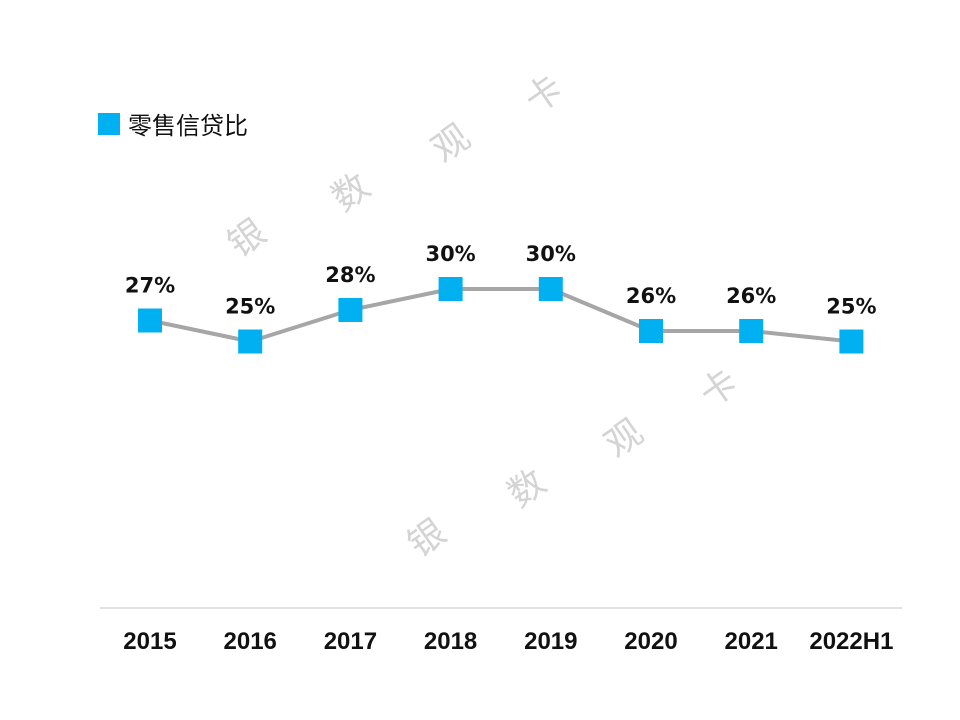 Image resolution: width=960 pixels, height=720 pixels. What do you see at coordinates (751, 641) in the screenshot?
I see `x-tick-label: 2021` at bounding box center [751, 641].